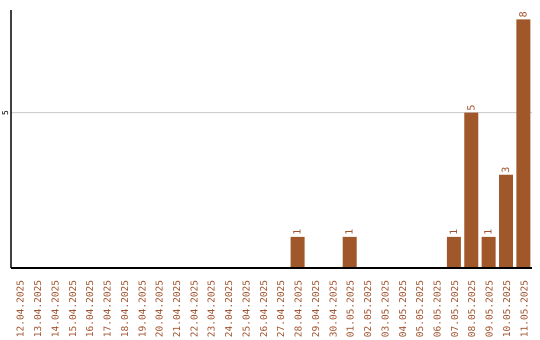 This screenshot has width=540, height=340. I want to click on x-tick-label: 19.04.2025, so click(142, 309).